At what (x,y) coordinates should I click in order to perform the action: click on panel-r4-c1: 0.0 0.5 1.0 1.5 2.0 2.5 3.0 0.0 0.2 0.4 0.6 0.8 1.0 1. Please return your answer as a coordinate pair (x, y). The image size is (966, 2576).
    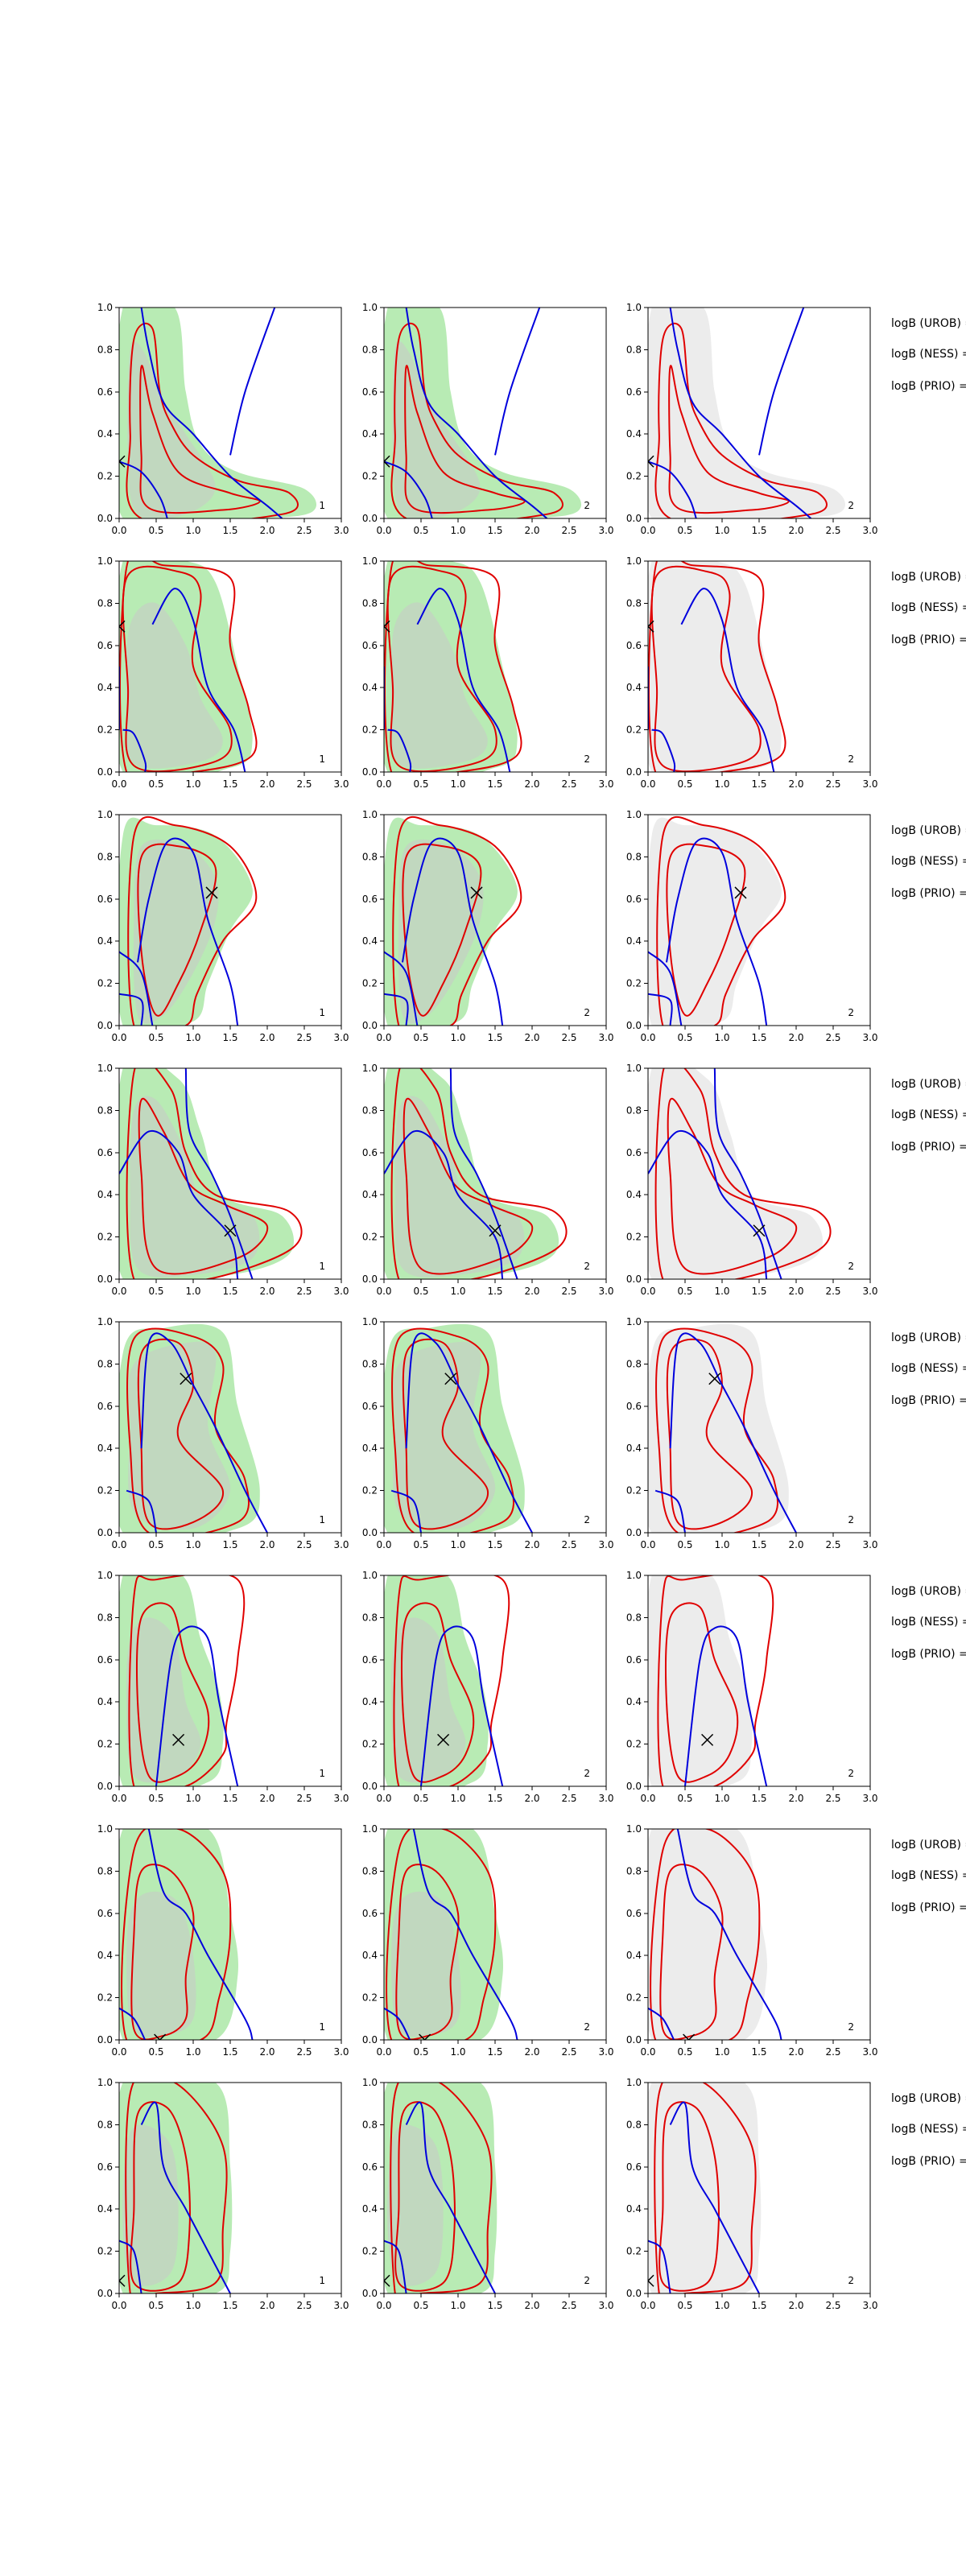
    Looking at the image, I should click on (223, 1180).